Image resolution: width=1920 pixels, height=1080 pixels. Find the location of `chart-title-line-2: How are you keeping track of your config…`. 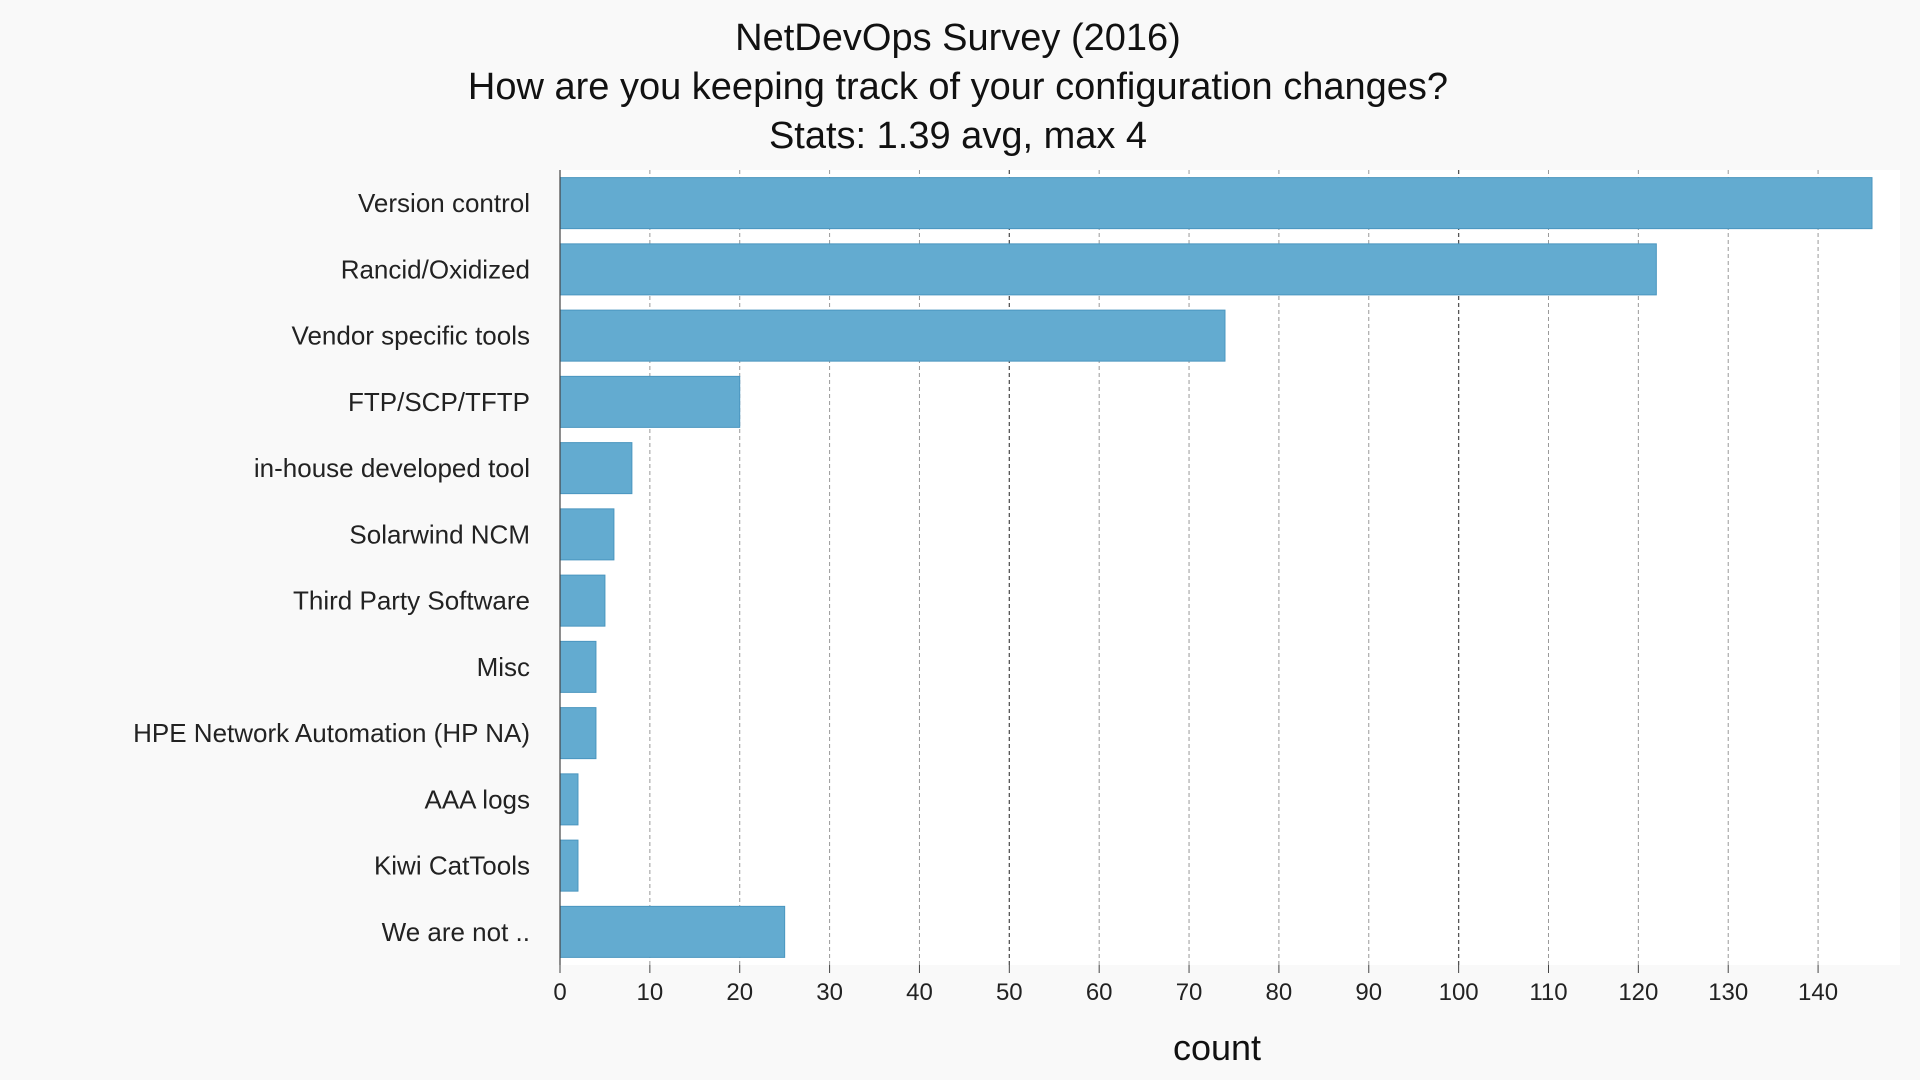

chart-title-line-2: How are you keeping track of your config… is located at coordinates (958, 87).